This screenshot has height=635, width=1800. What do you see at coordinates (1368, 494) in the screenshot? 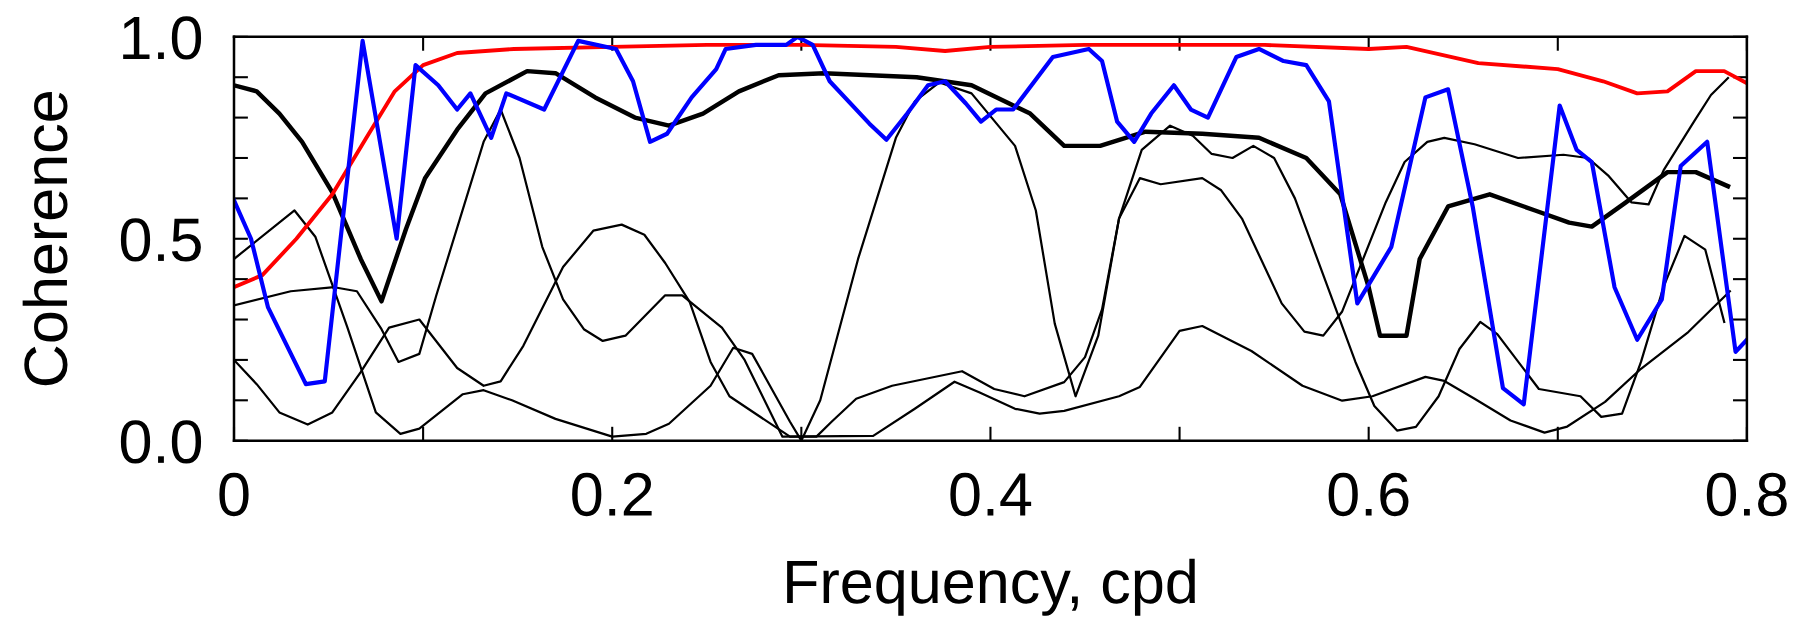
I see `x-tick-label: 0.6` at bounding box center [1368, 494].